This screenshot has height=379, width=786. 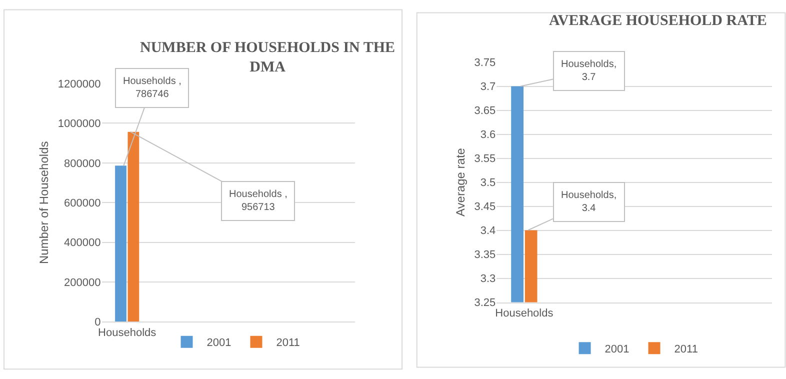 I want to click on chart-title: NUMBER OF HOUSEHOLDS IN THE DMA, so click(x=268, y=58).